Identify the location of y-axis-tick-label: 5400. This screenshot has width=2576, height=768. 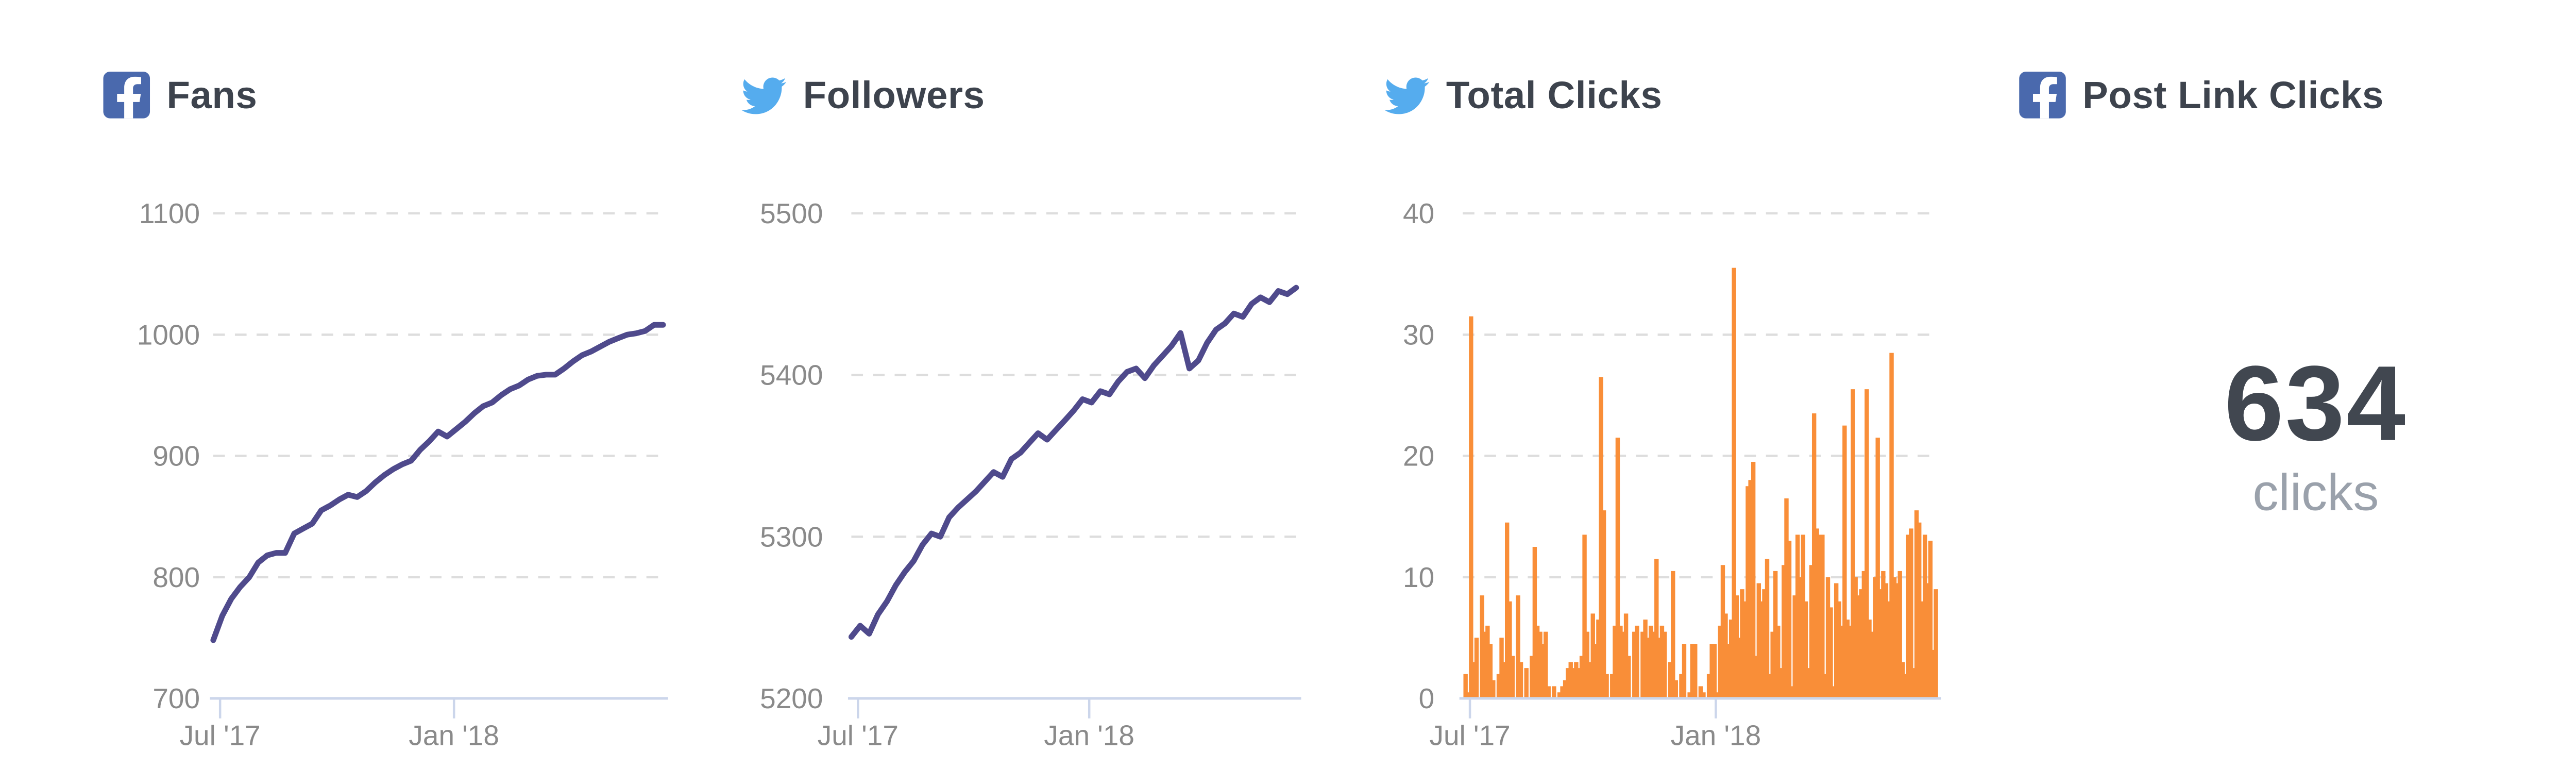
(791, 375).